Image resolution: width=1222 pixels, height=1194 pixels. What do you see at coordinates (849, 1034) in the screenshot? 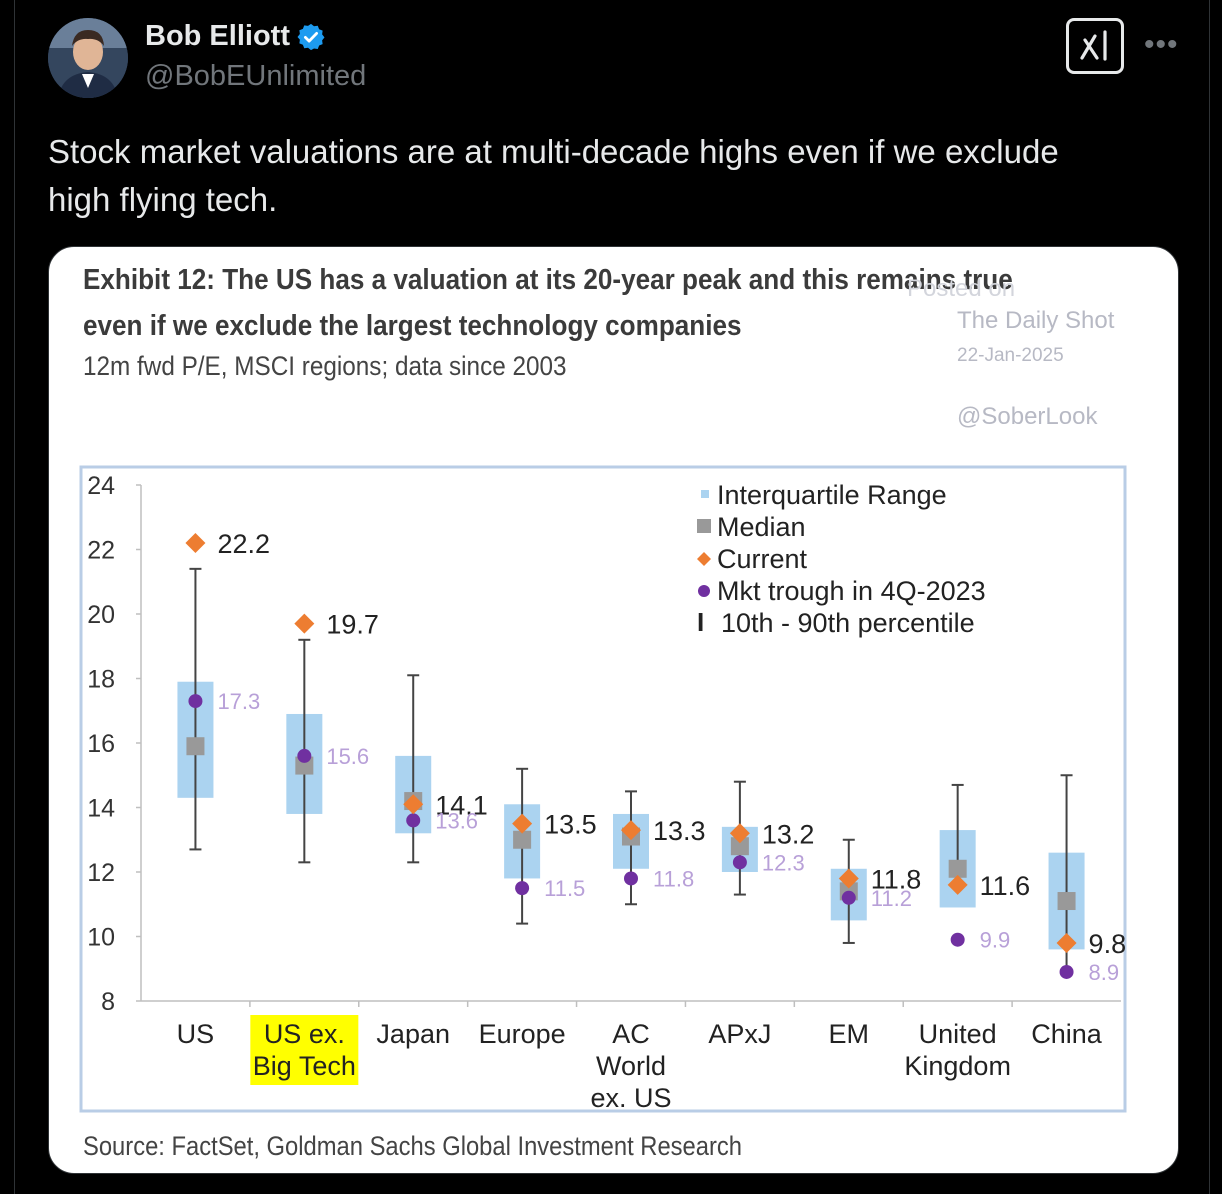
I see `category-label: EM` at bounding box center [849, 1034].